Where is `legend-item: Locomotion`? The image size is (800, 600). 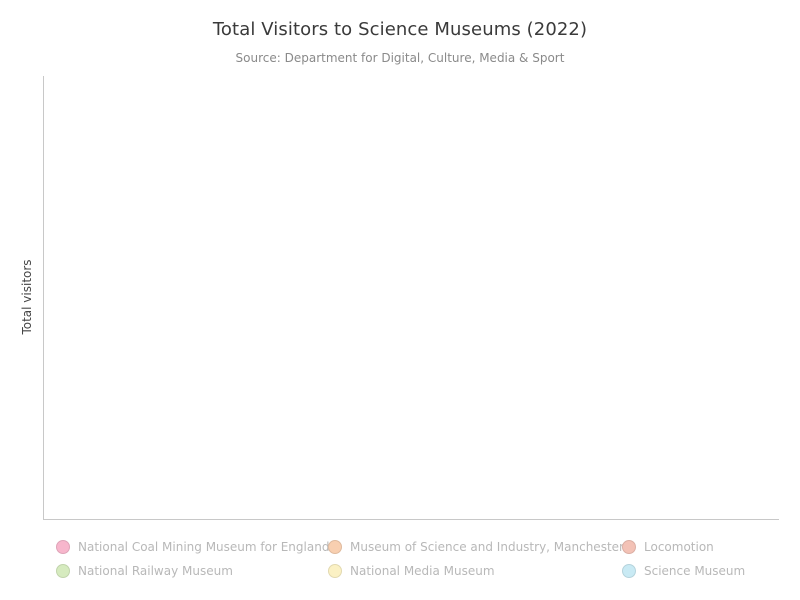
legend-item: Locomotion is located at coordinates (668, 547).